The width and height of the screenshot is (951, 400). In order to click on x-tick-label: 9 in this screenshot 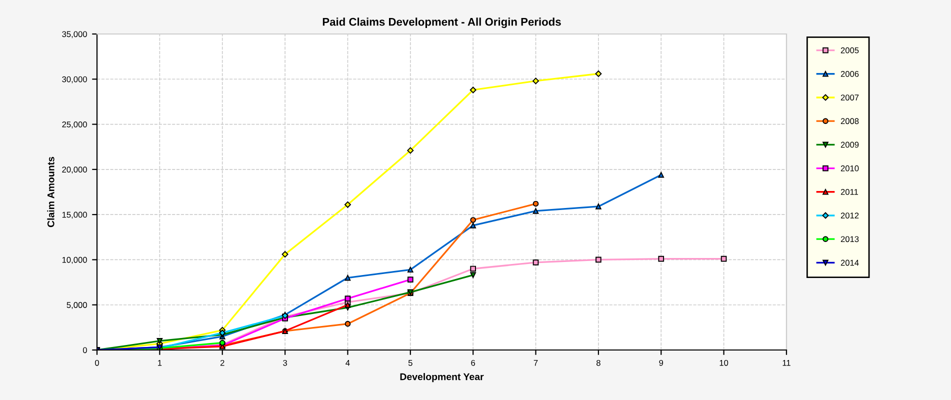, I will do `click(661, 363)`.